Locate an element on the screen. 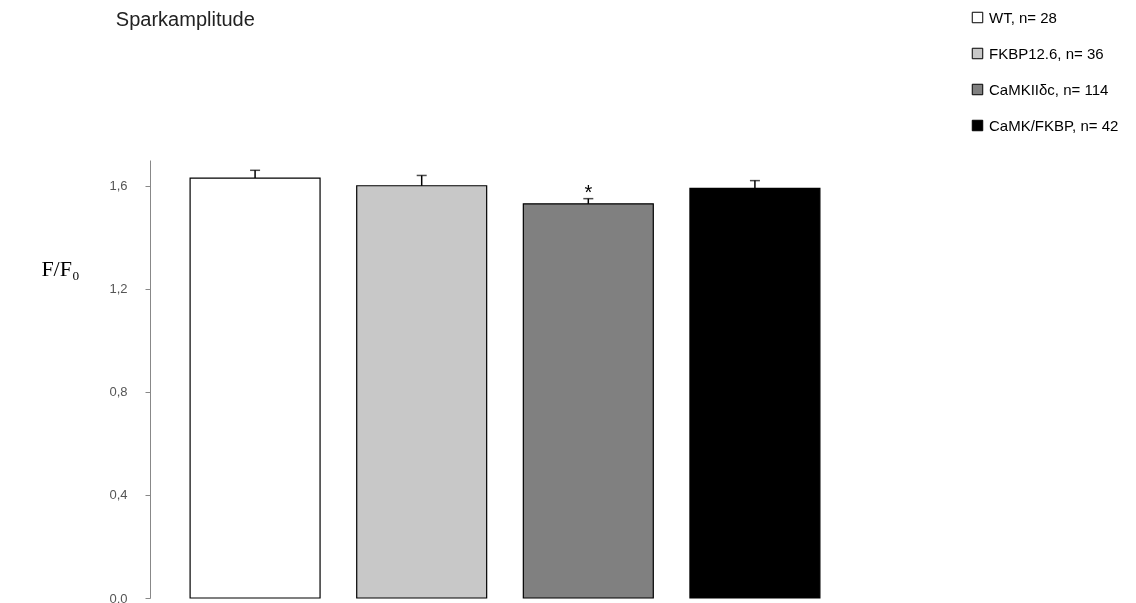 This screenshot has height=603, width=1136. y-tick-label: 1,2 is located at coordinates (118, 289).